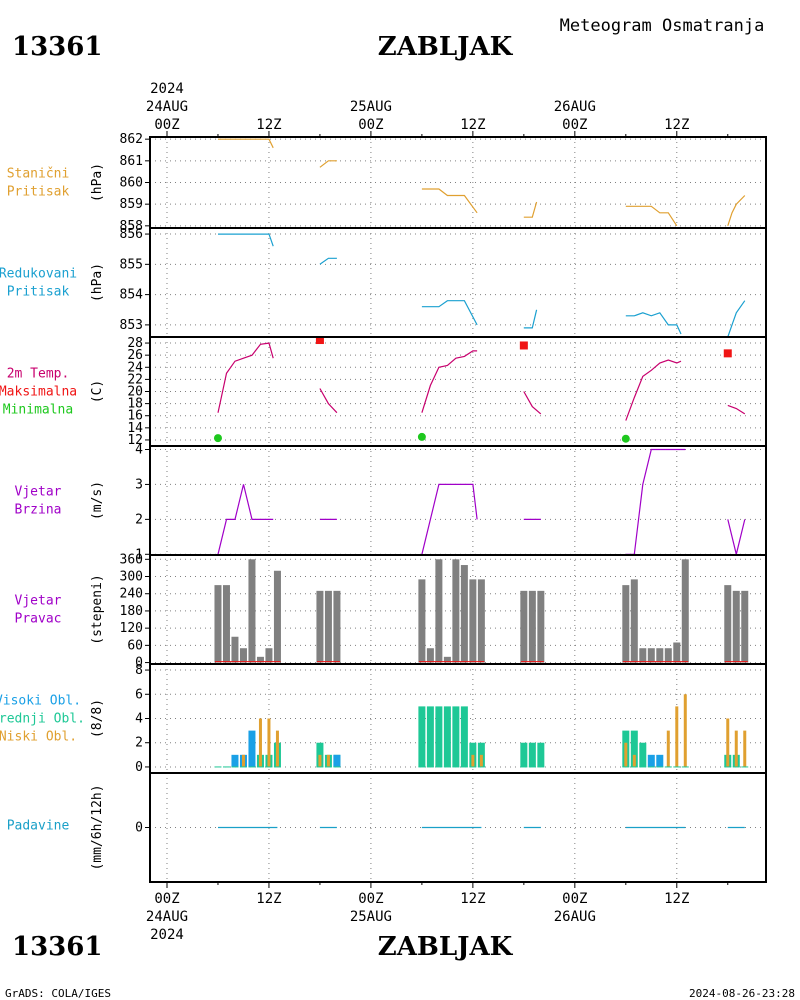 Image resolution: width=800 pixels, height=1000 pixels. I want to click on bottom-time-label: 00Z, so click(574, 899).